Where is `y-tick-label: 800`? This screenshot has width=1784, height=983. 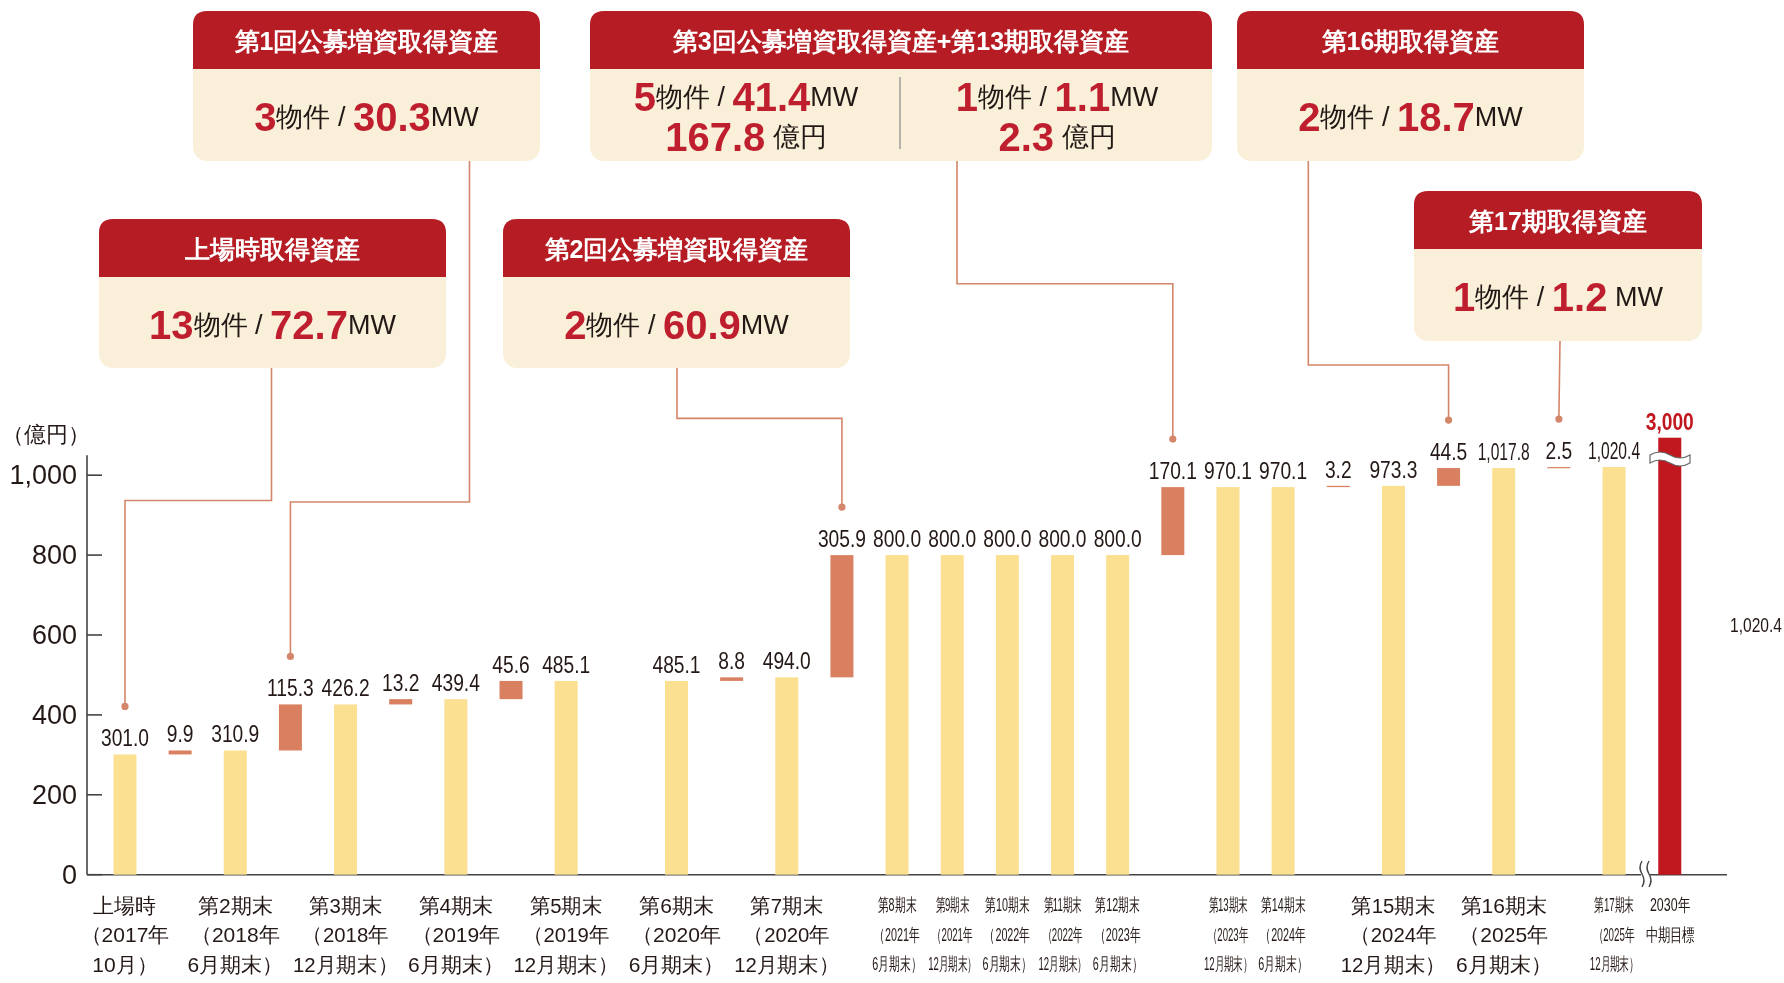 y-tick-label: 800 is located at coordinates (54, 555).